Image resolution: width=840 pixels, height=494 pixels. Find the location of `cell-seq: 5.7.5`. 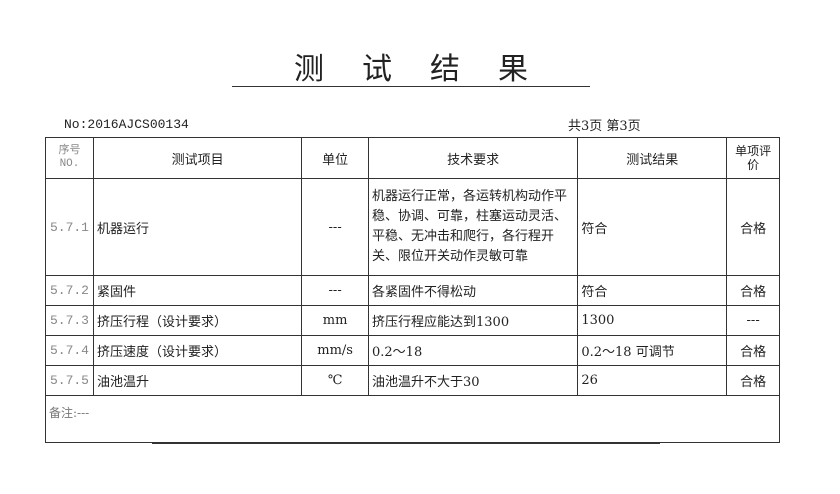

cell-seq: 5.7.5 is located at coordinates (69, 380).